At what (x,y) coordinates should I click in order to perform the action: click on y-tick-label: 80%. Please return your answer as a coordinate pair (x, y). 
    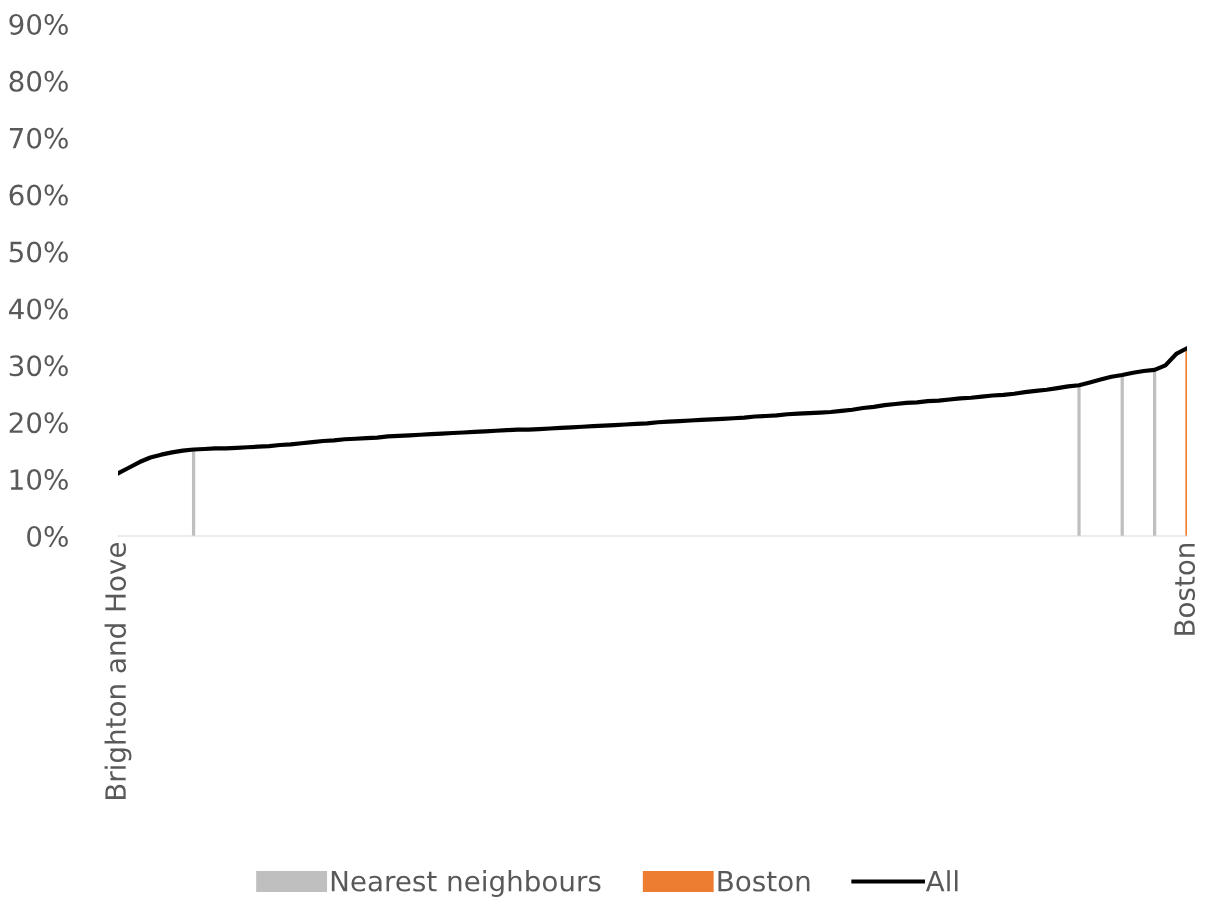
    Looking at the image, I should click on (38, 81).